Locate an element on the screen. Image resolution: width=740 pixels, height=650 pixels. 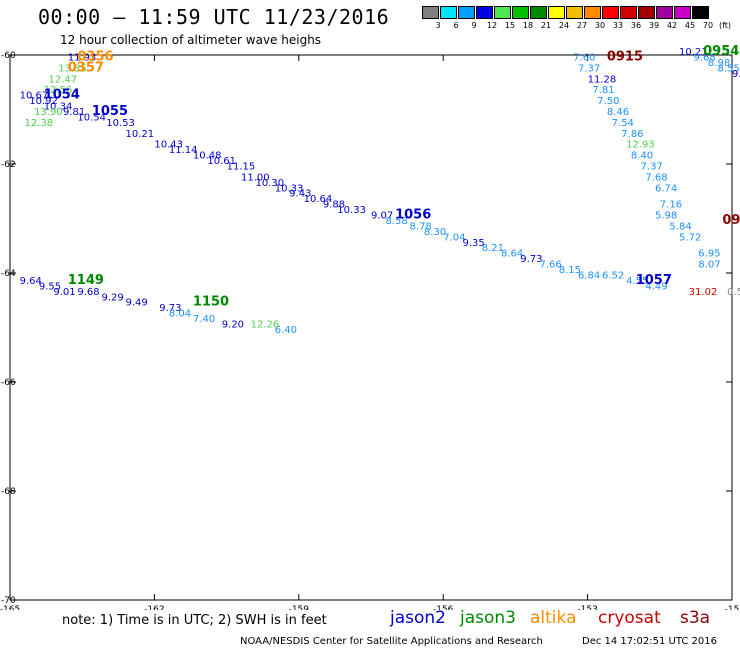
colorbar-label: 27 is located at coordinates (582, 25).